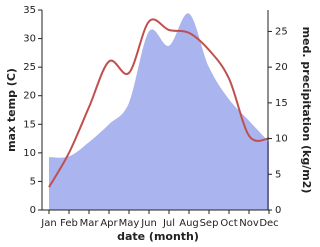 The width and height of the screenshot is (320, 247). Describe the element at coordinates (29, 67) in the screenshot. I see `y-tick-label: 25` at that location.